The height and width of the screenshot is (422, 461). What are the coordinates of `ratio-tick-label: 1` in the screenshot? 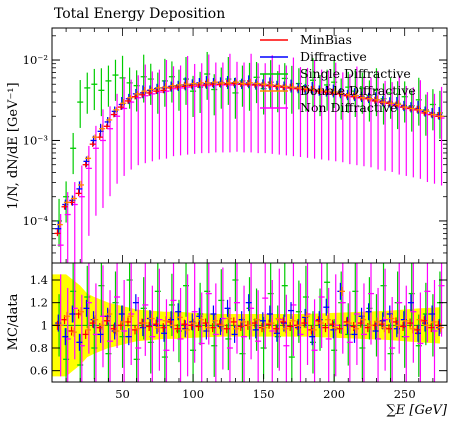 It's located at (44, 325).